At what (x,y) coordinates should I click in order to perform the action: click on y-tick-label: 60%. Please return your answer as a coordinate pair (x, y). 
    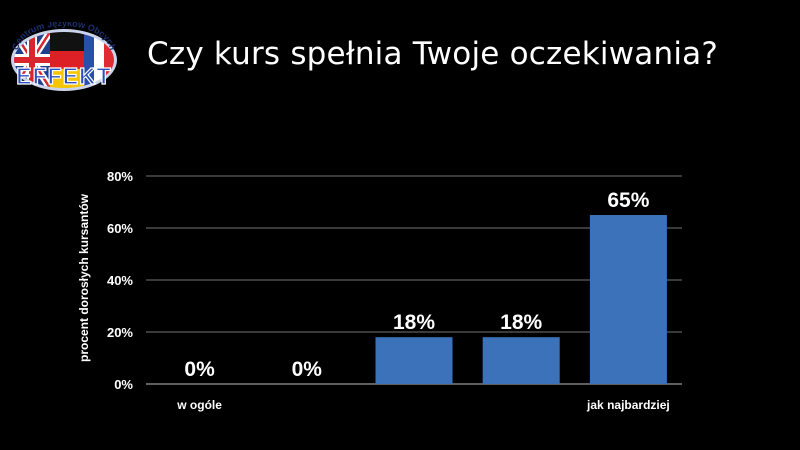
    Looking at the image, I should click on (120, 228).